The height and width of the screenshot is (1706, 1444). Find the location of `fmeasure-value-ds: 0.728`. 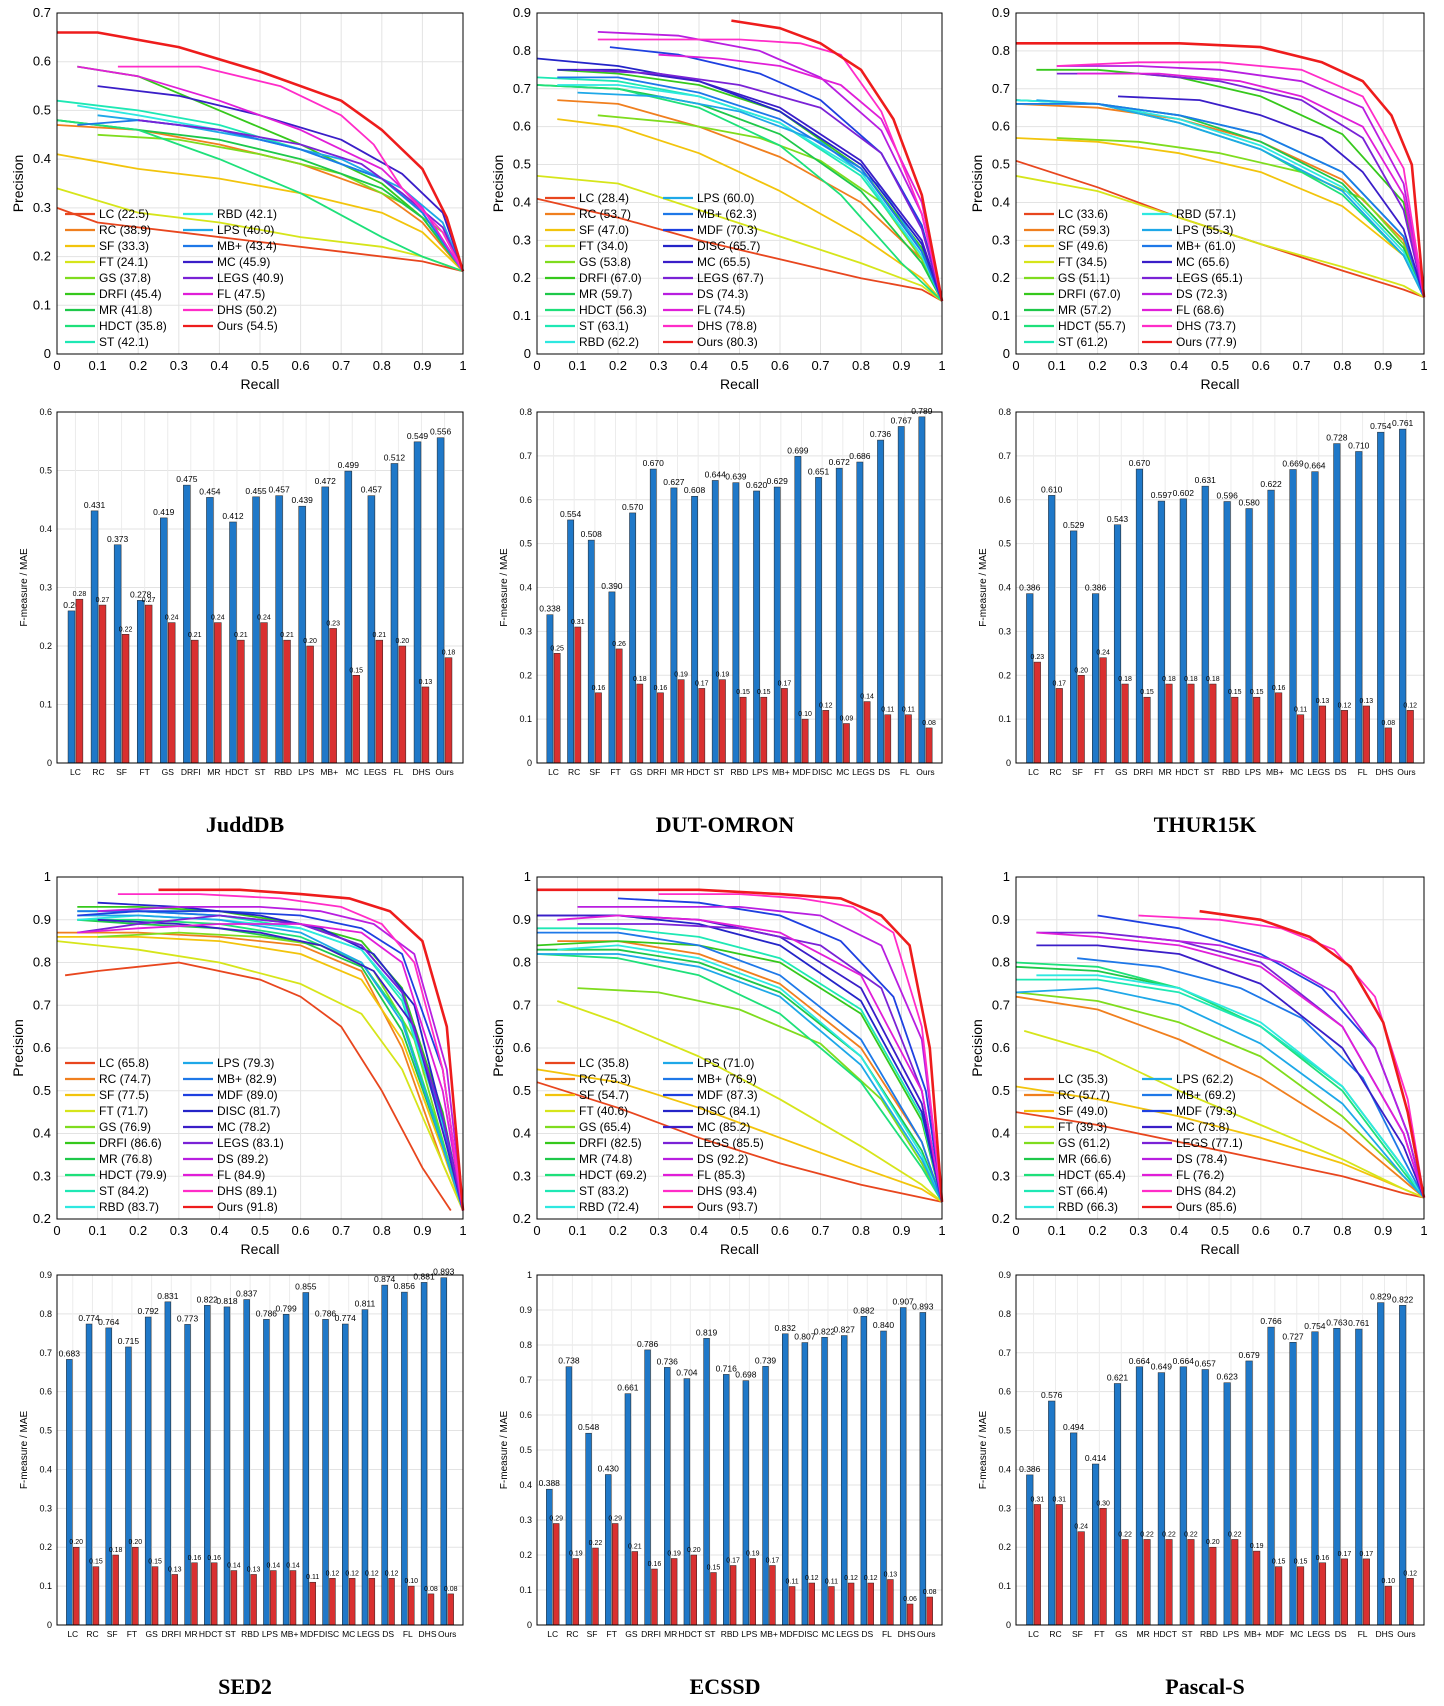

fmeasure-value-ds: 0.728 is located at coordinates (1337, 438).